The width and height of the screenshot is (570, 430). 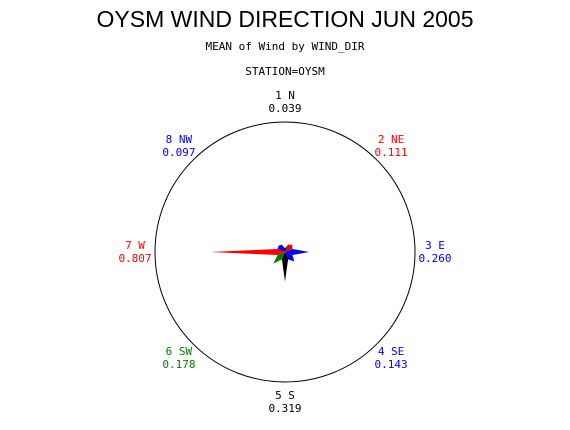 I want to click on category-label: 1 N, so click(x=285, y=95).